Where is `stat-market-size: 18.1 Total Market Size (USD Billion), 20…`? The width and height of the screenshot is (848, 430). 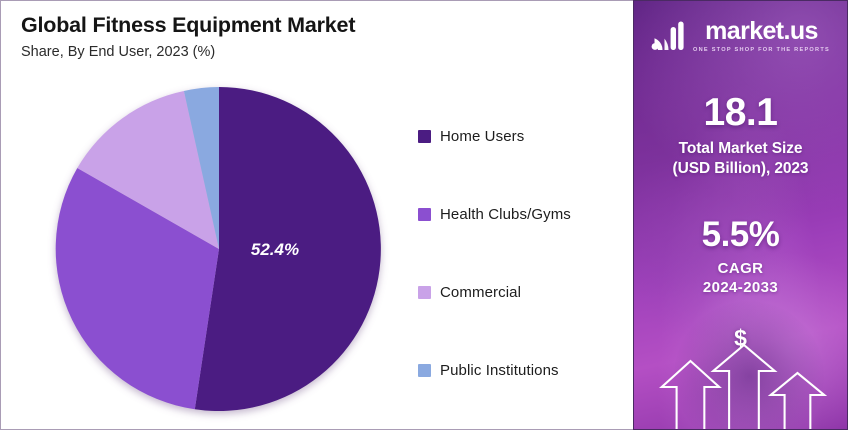 stat-market-size: 18.1 Total Market Size (USD Billion), 20… is located at coordinates (740, 136).